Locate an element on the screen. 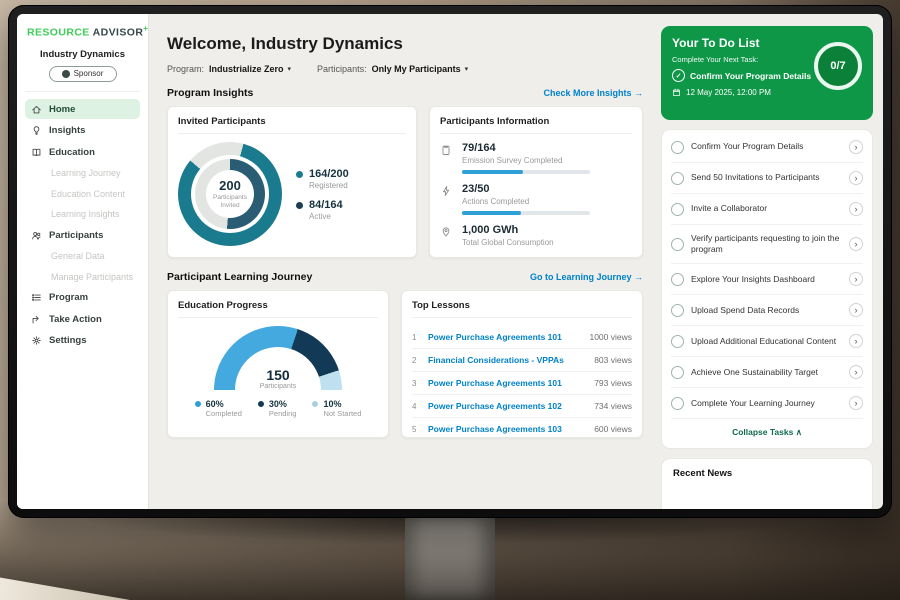  card-title: Participants Information is located at coordinates (536, 125).